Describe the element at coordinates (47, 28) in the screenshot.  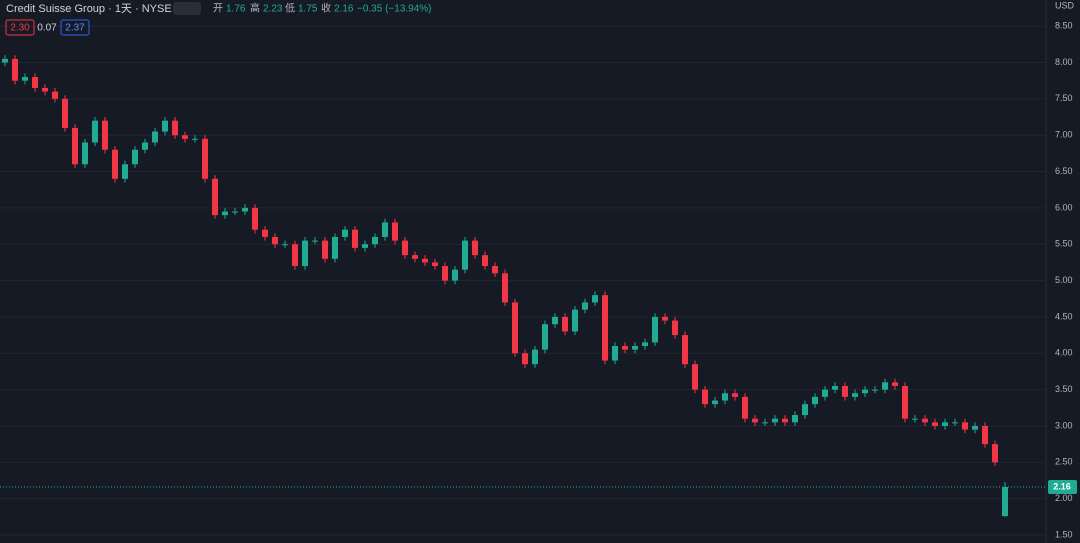
I see `badge-text: 0.07` at that location.